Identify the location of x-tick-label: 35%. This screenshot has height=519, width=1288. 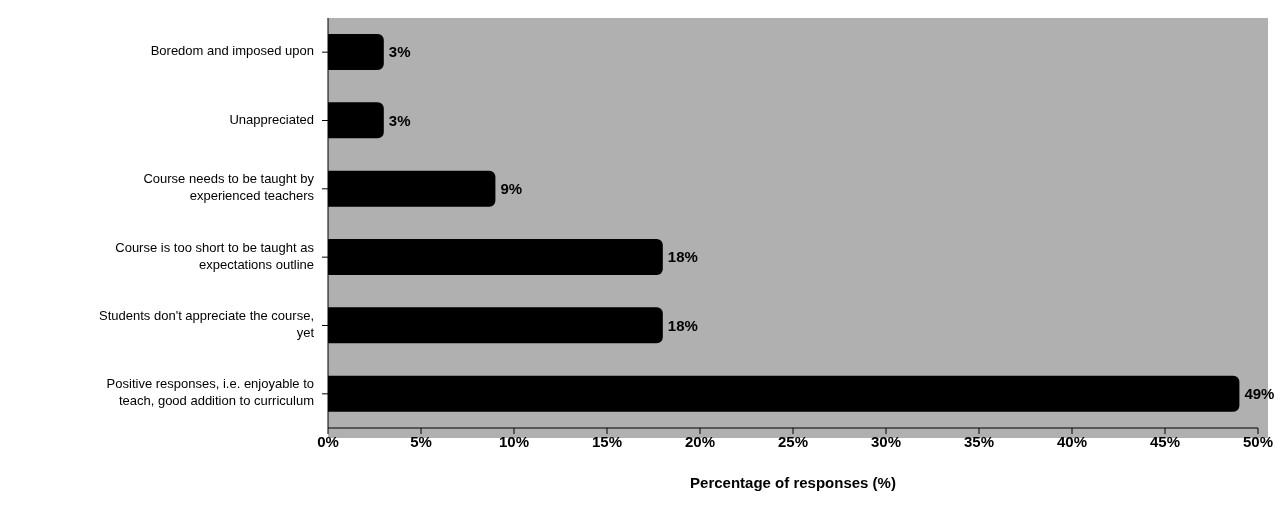
(979, 441).